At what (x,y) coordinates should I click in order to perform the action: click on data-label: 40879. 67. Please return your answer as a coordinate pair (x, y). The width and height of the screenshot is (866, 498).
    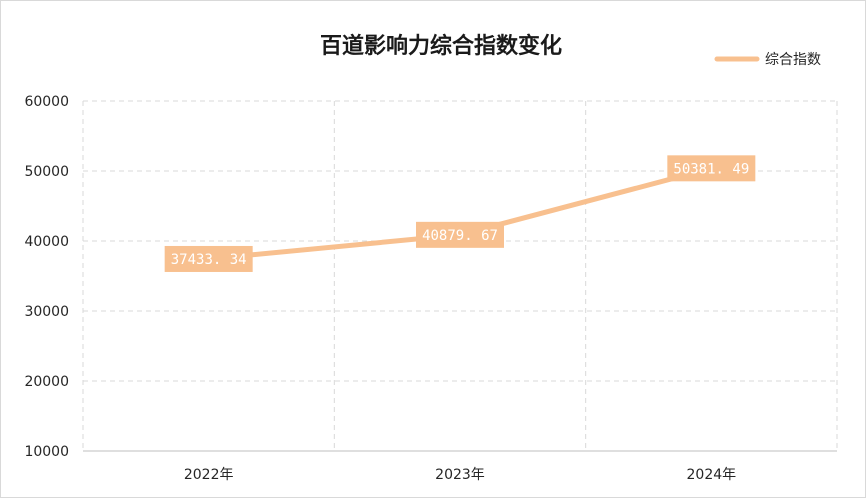
    Looking at the image, I should click on (460, 234).